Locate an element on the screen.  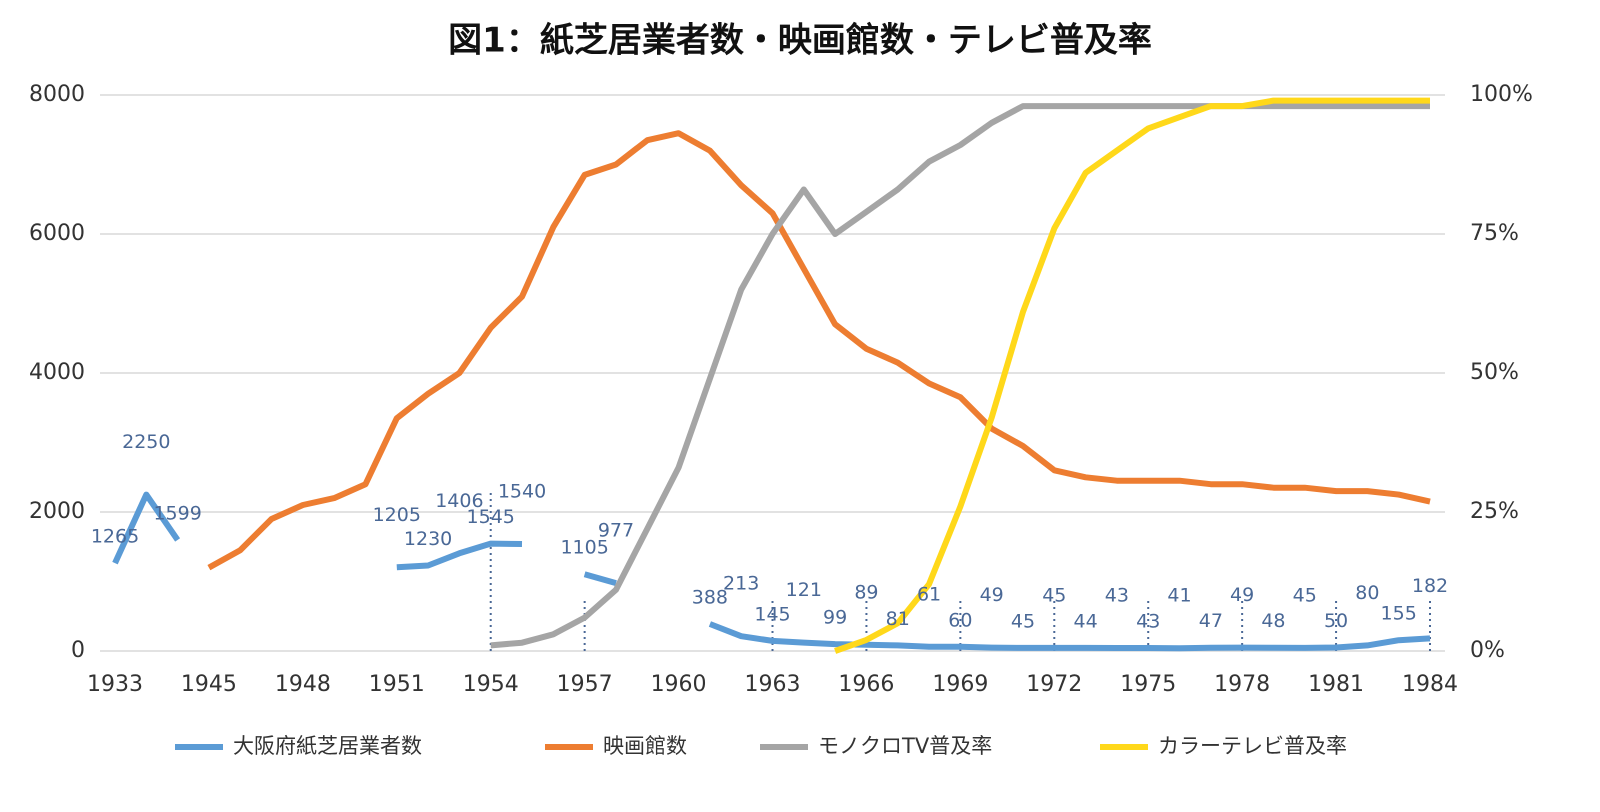
y2-tick-label: 75% is located at coordinates (1494, 233).